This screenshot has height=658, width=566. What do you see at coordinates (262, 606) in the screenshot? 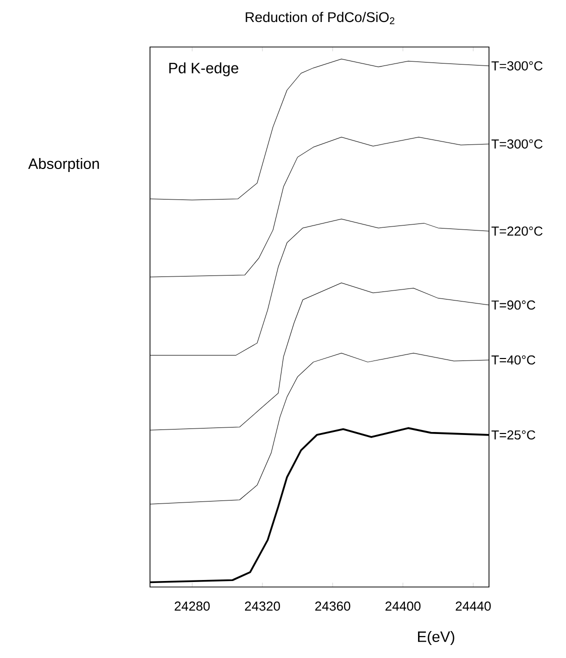
I see `x-tick-label: 24320` at bounding box center [262, 606].